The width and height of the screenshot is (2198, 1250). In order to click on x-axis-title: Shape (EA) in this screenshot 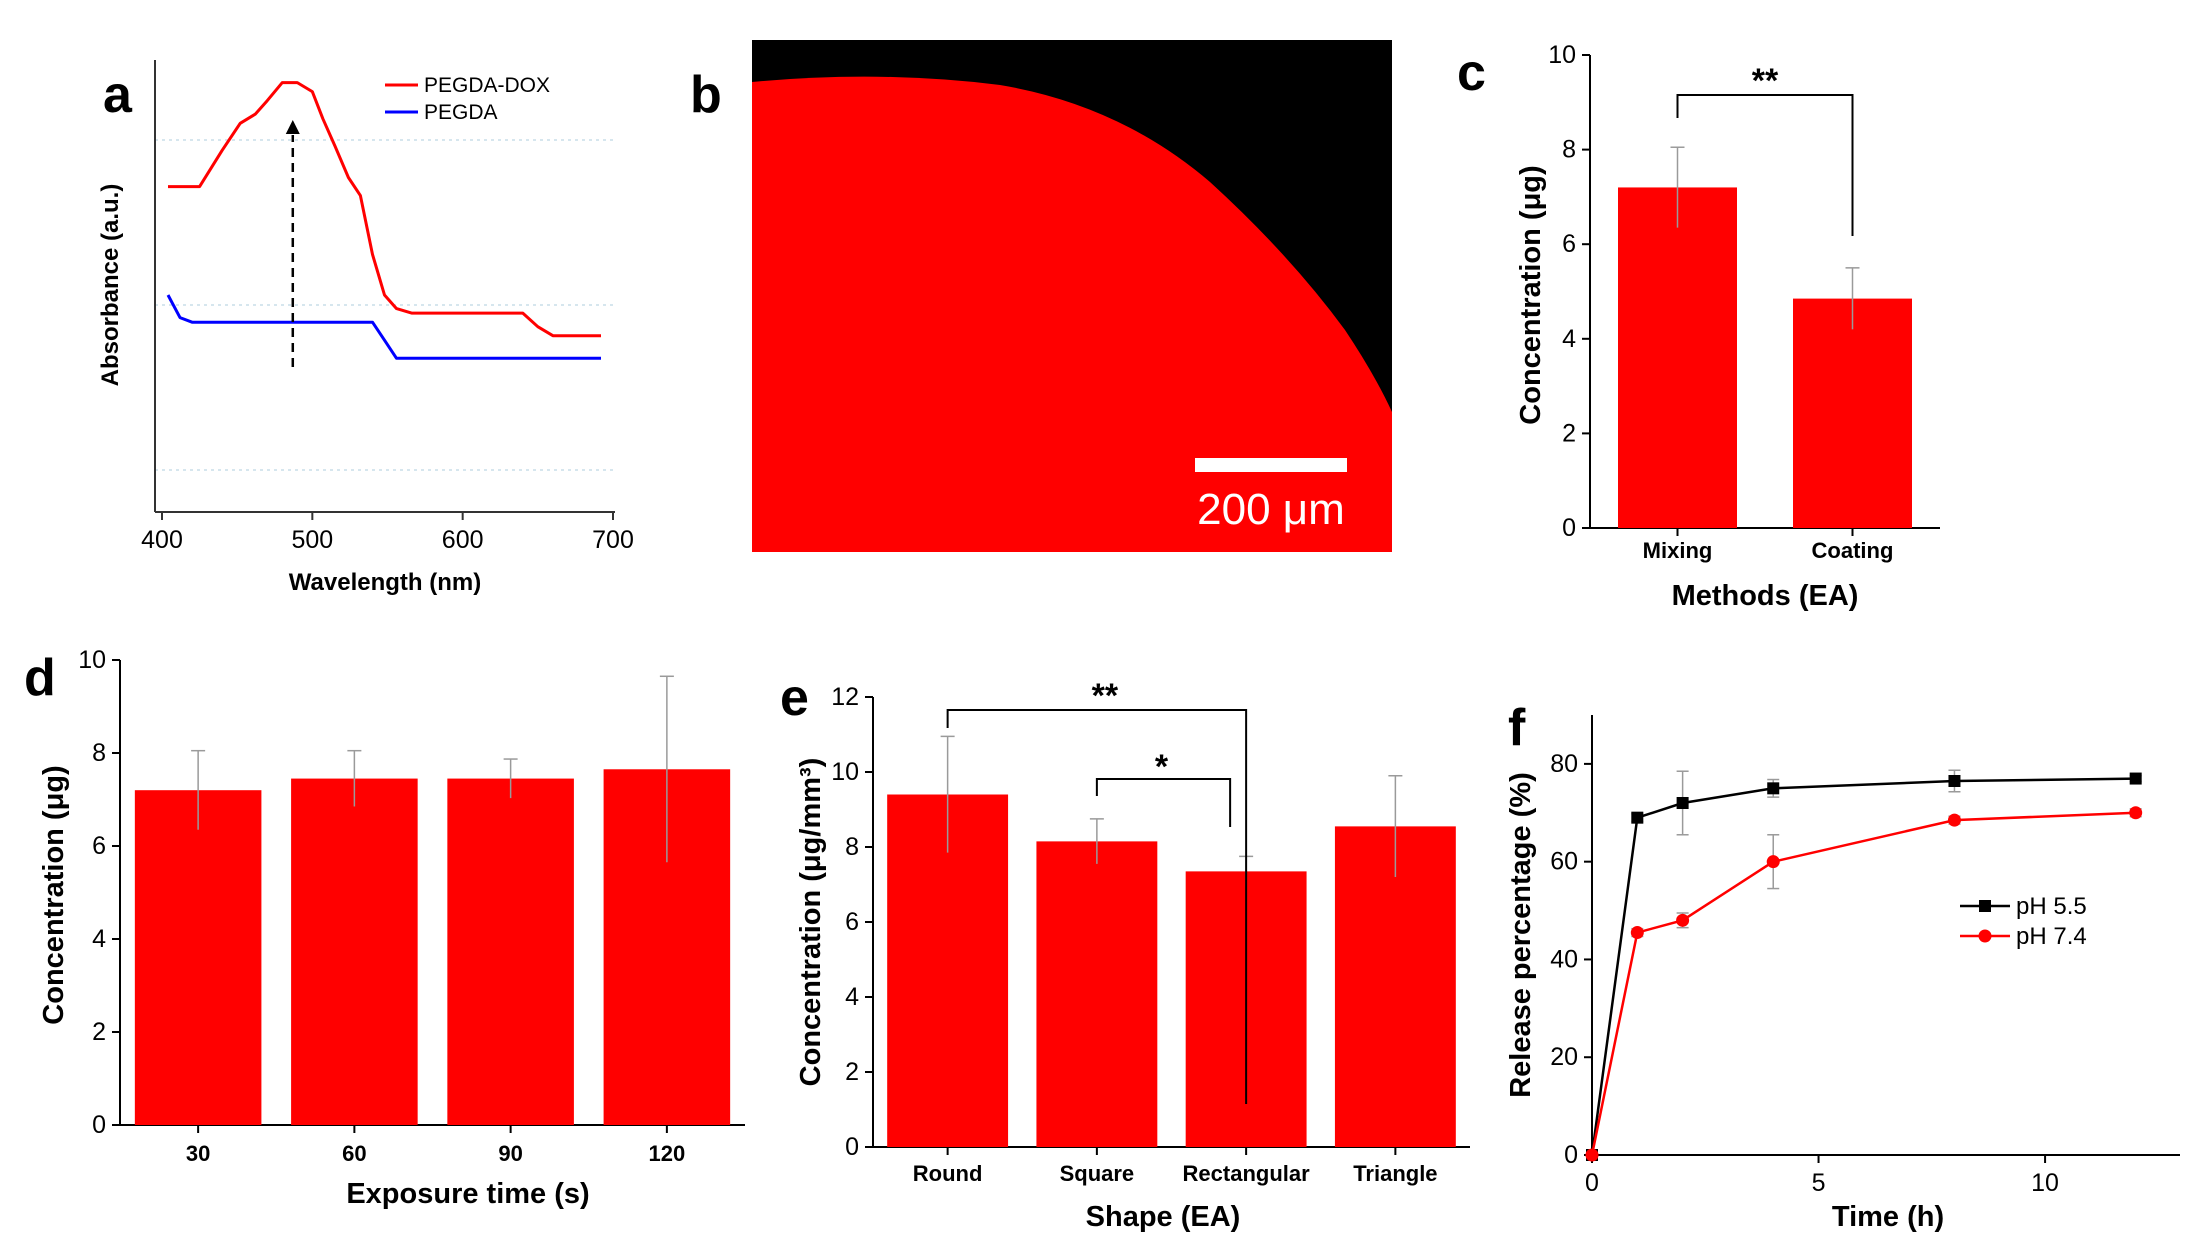, I will do `click(1163, 1217)`.